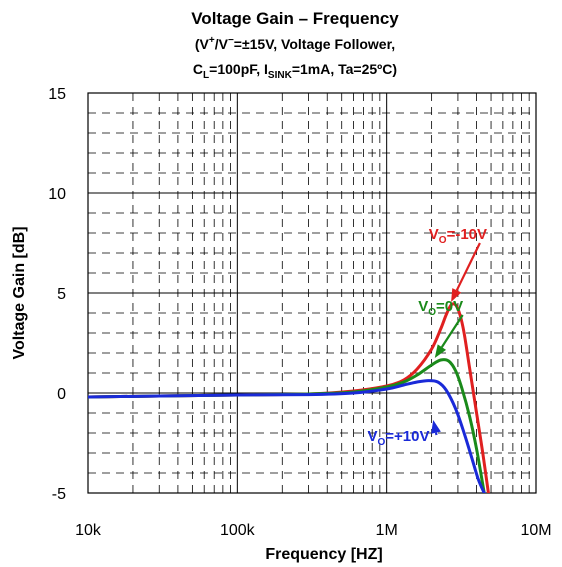 The image size is (562, 567). What do you see at coordinates (88, 530) in the screenshot?
I see `x-tick-label: 10k` at bounding box center [88, 530].